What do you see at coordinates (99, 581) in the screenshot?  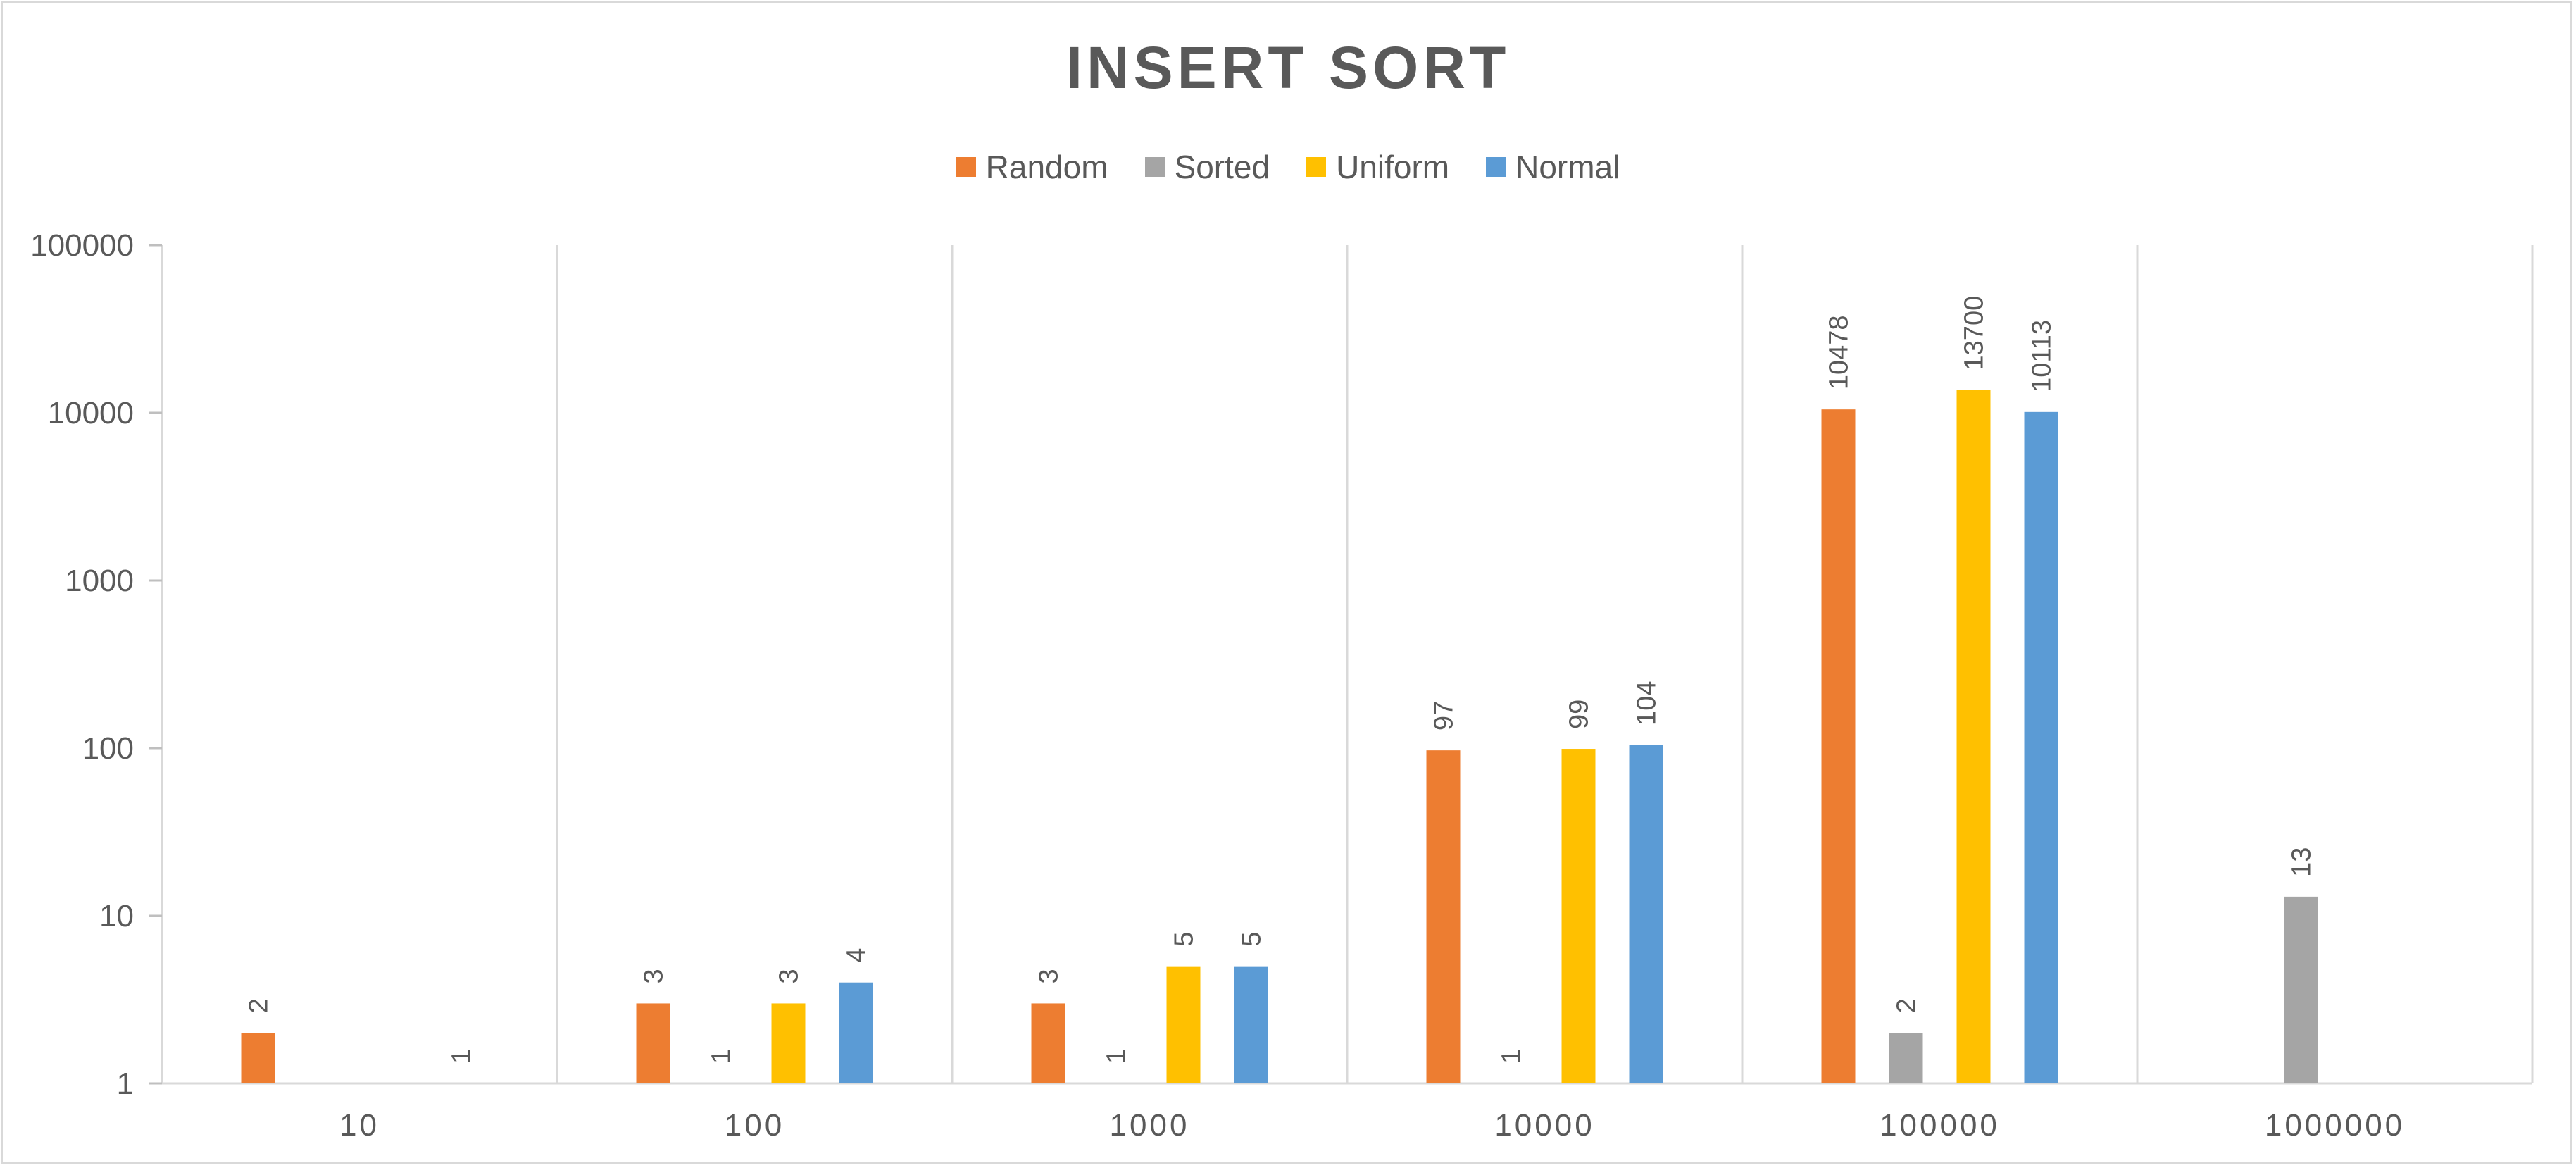 I see `y-tick-label: 1000` at bounding box center [99, 581].